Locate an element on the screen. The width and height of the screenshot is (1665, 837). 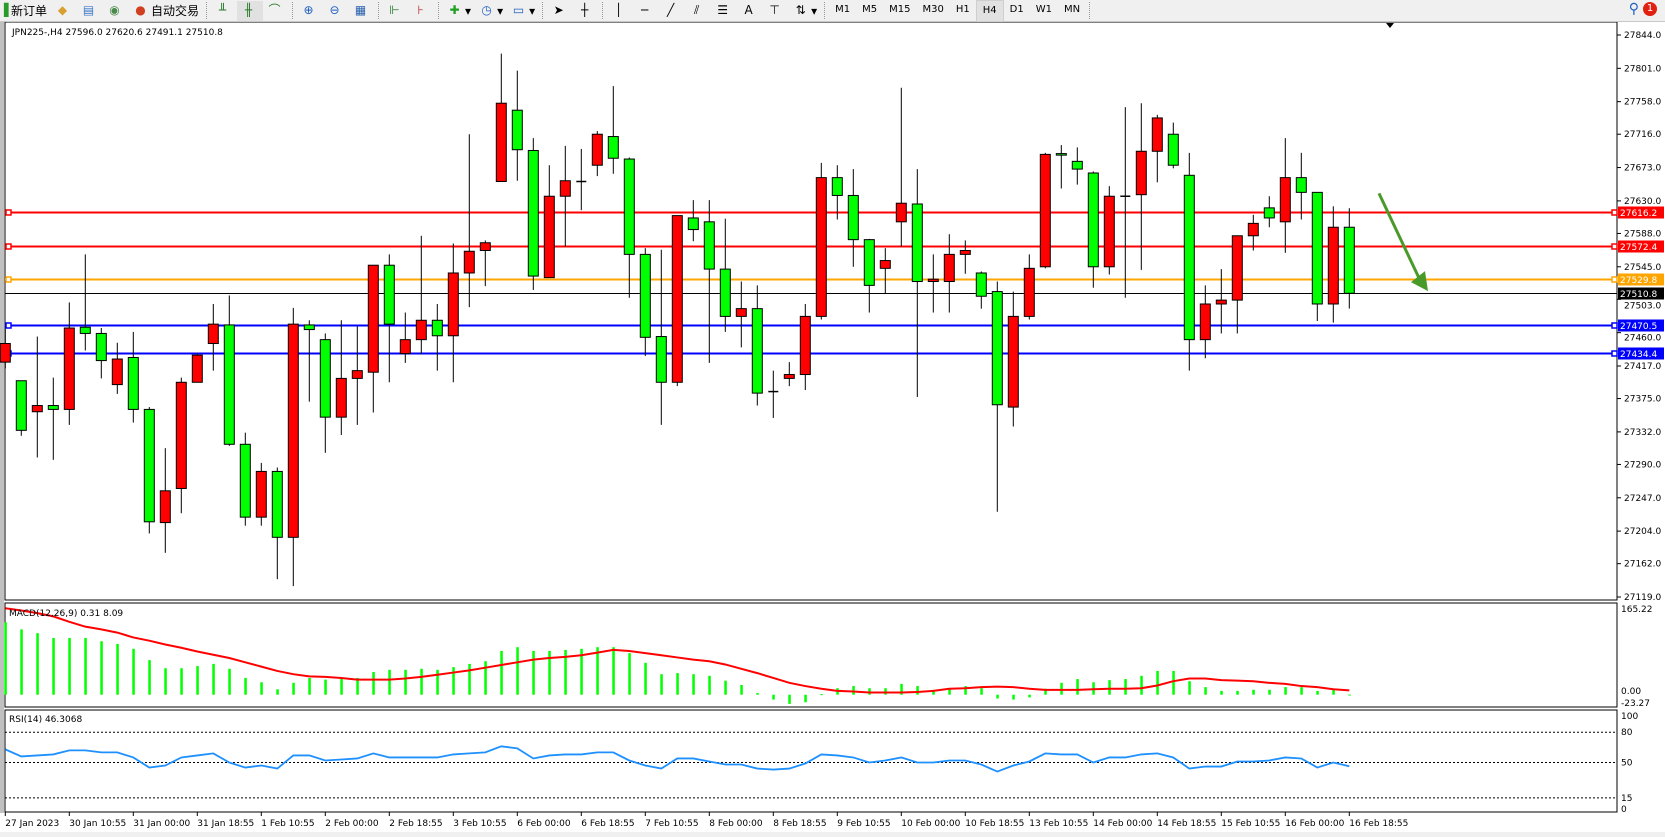
signal-button: ◉ is located at coordinates (116, 11).